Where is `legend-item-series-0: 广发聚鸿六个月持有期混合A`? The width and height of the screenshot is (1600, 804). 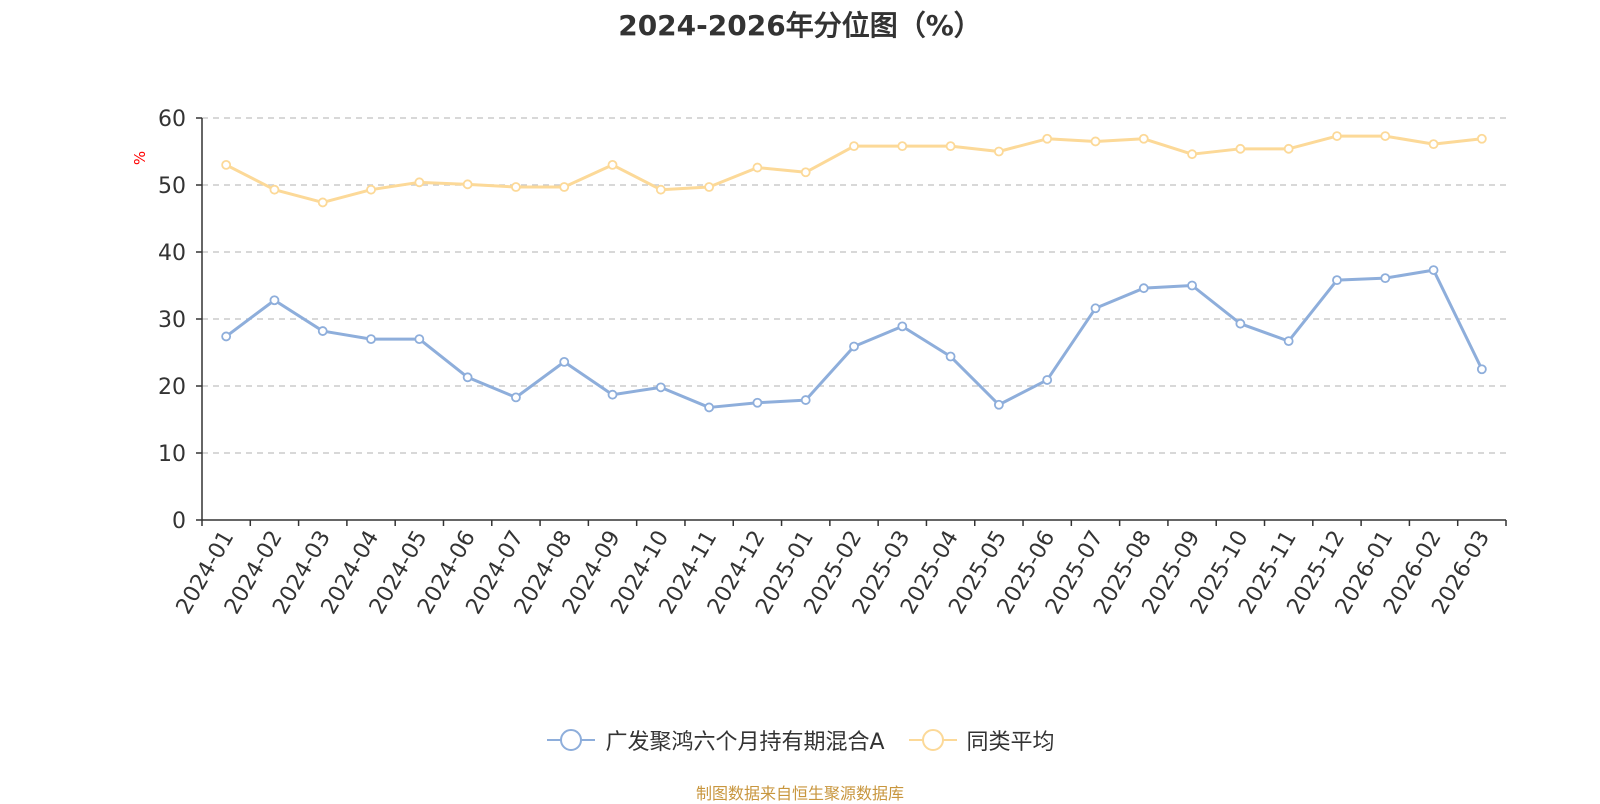 legend-item-series-0: 广发聚鸿六个月持有期混合A is located at coordinates (715, 740).